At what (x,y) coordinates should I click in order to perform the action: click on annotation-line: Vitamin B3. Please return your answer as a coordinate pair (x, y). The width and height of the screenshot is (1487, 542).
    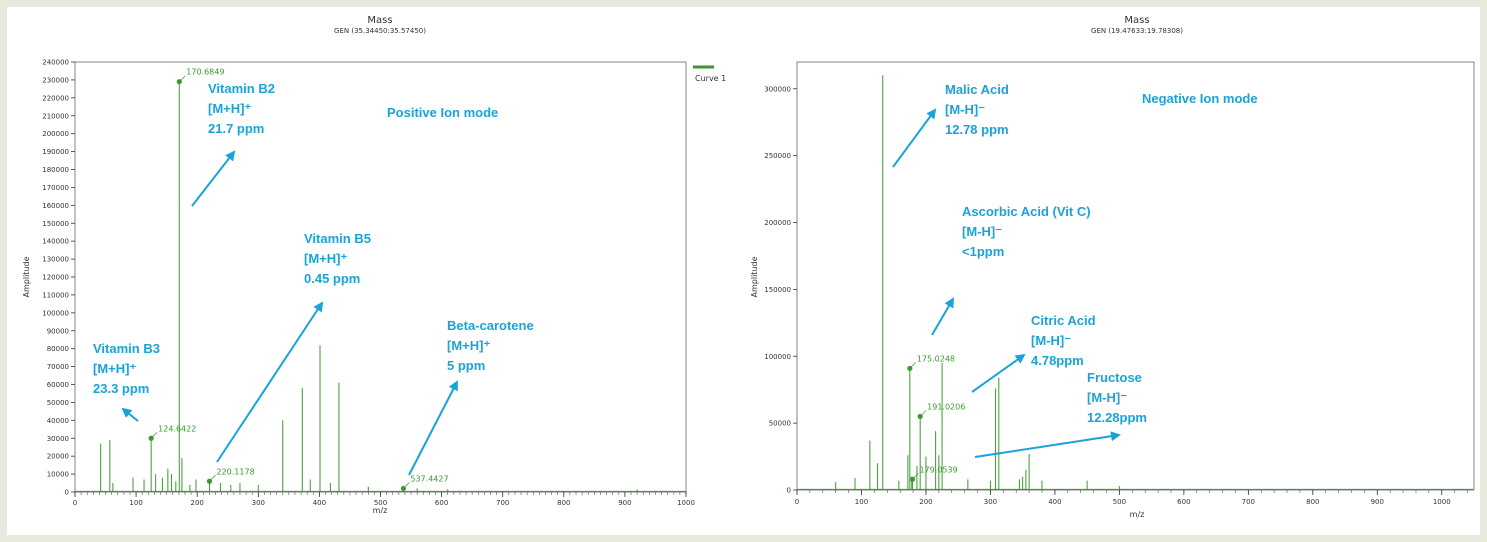
    Looking at the image, I should click on (126, 348).